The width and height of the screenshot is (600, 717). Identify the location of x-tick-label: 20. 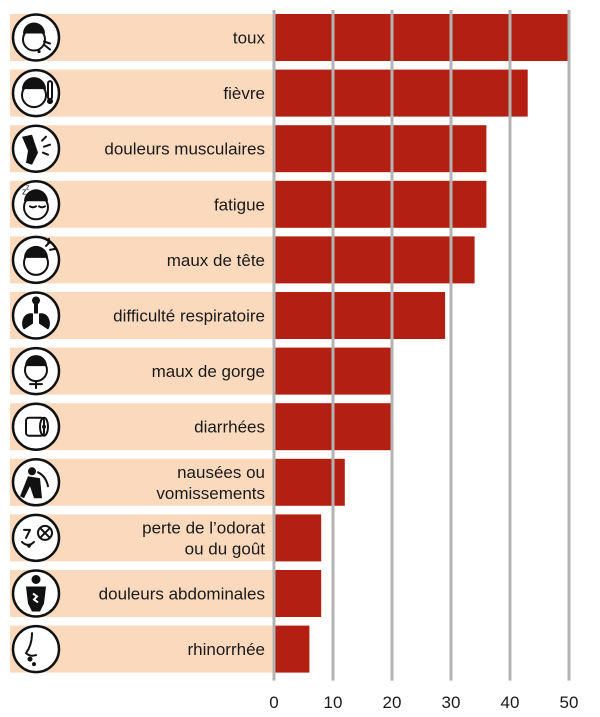
(392, 702).